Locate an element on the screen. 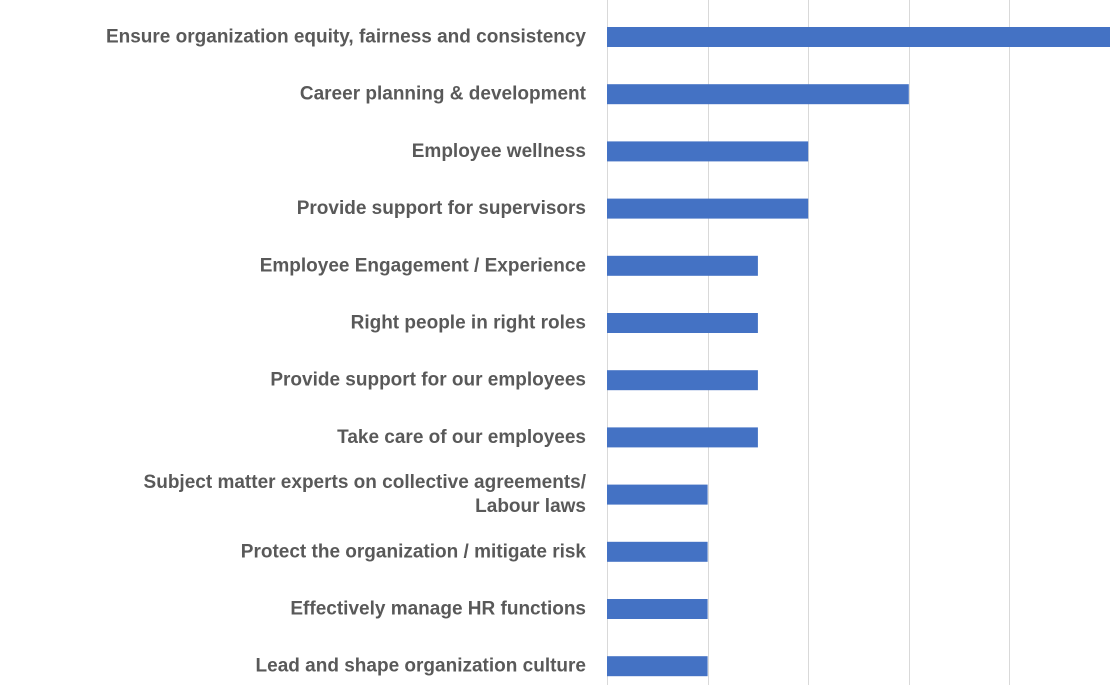 The image size is (1110, 685). category-label-5: Right people in right roles is located at coordinates (468, 323).